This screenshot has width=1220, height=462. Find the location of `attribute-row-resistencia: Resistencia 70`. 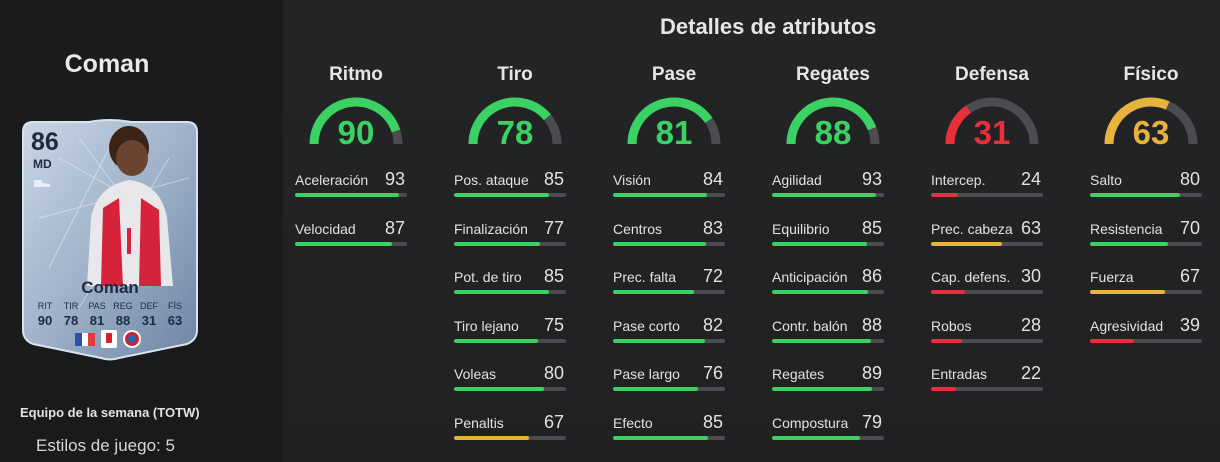

attribute-row-resistencia: Resistencia 70 is located at coordinates (1147, 237).